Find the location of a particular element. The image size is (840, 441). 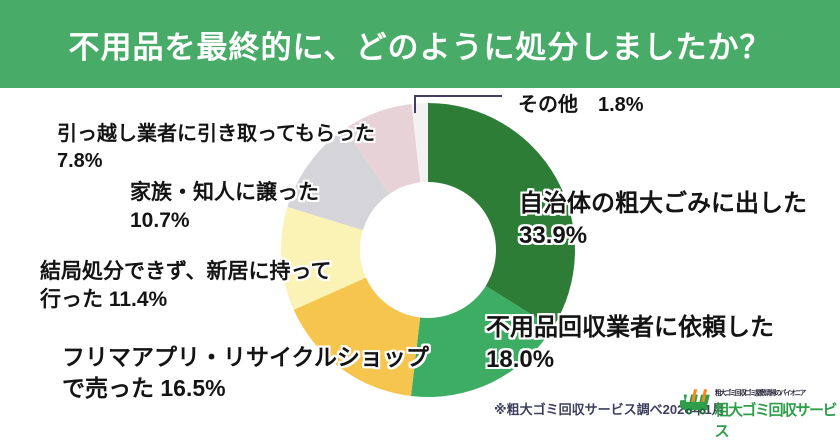

label-flea-market-text: フリマアプリ・リサイクルショップ is located at coordinates (245, 357).